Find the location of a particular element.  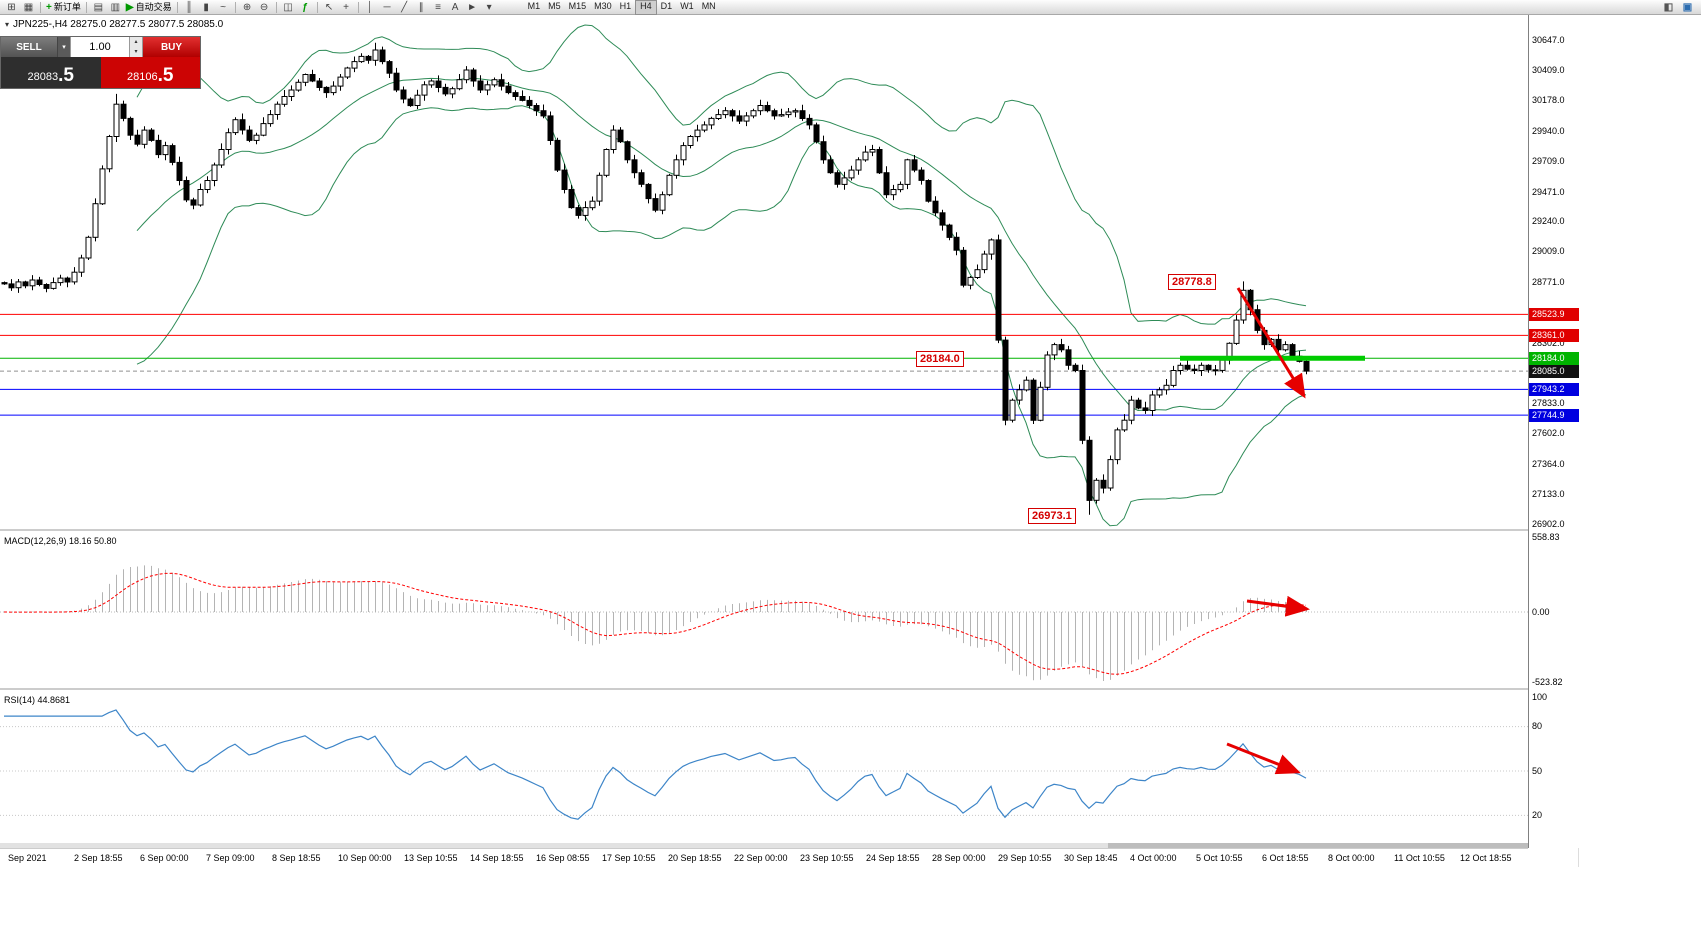

community-icon: ▣ is located at coordinates (1687, 7).